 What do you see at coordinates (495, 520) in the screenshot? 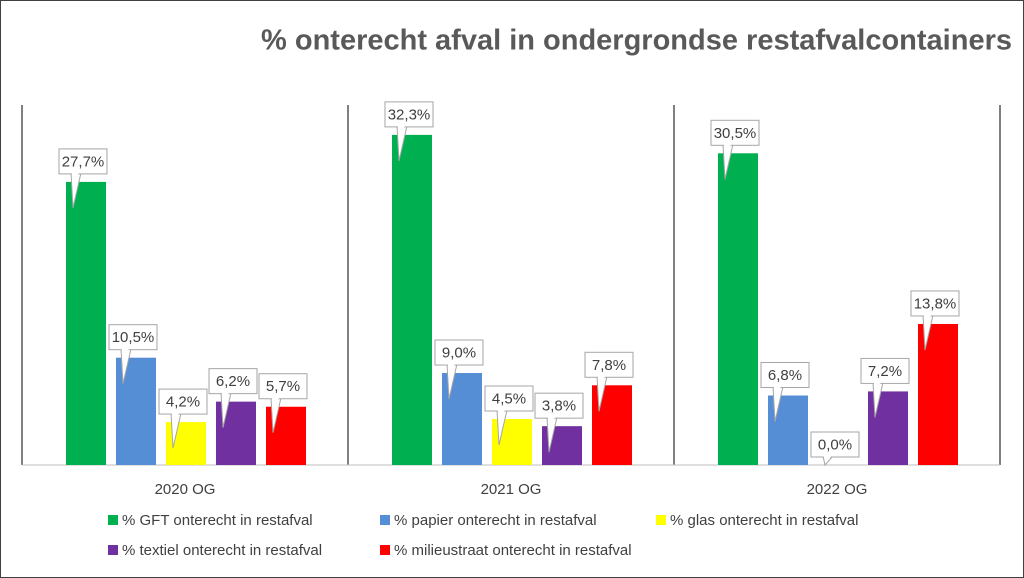
I see `legend-label: % papier onterecht in restafval` at bounding box center [495, 520].